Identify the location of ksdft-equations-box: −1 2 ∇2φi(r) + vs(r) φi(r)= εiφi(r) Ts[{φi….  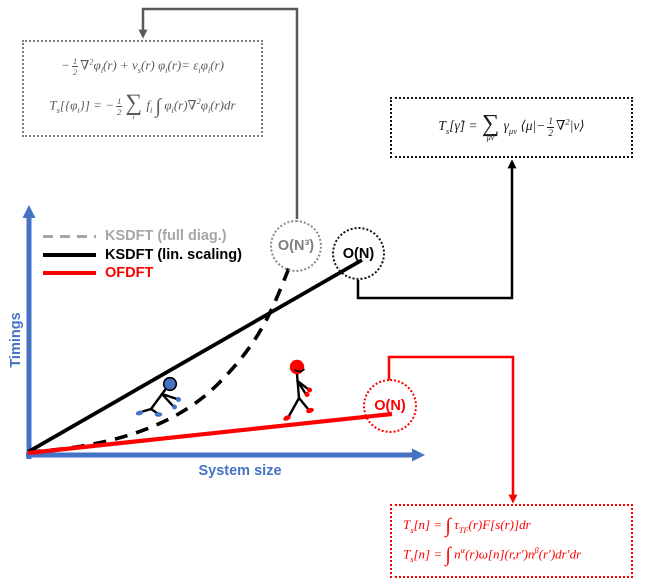
(142, 88).